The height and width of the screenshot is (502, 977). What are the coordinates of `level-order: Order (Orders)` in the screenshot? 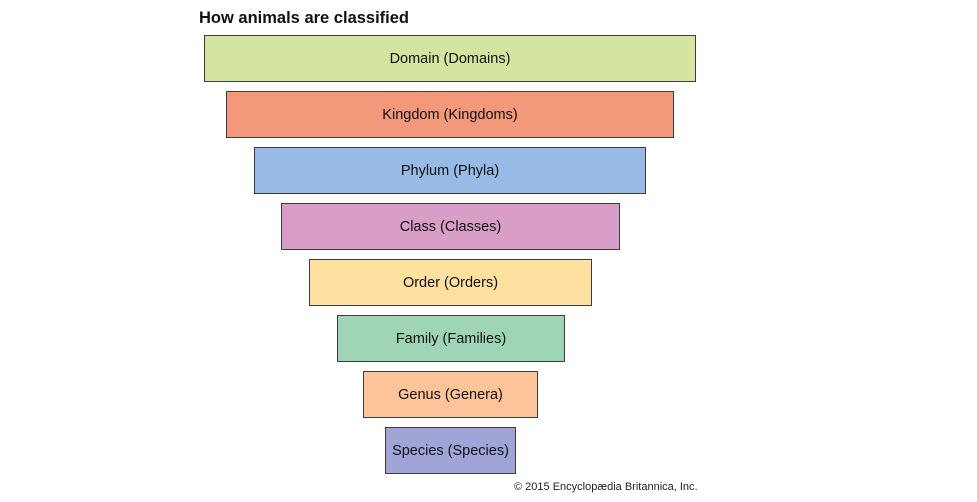 It's located at (450, 282).